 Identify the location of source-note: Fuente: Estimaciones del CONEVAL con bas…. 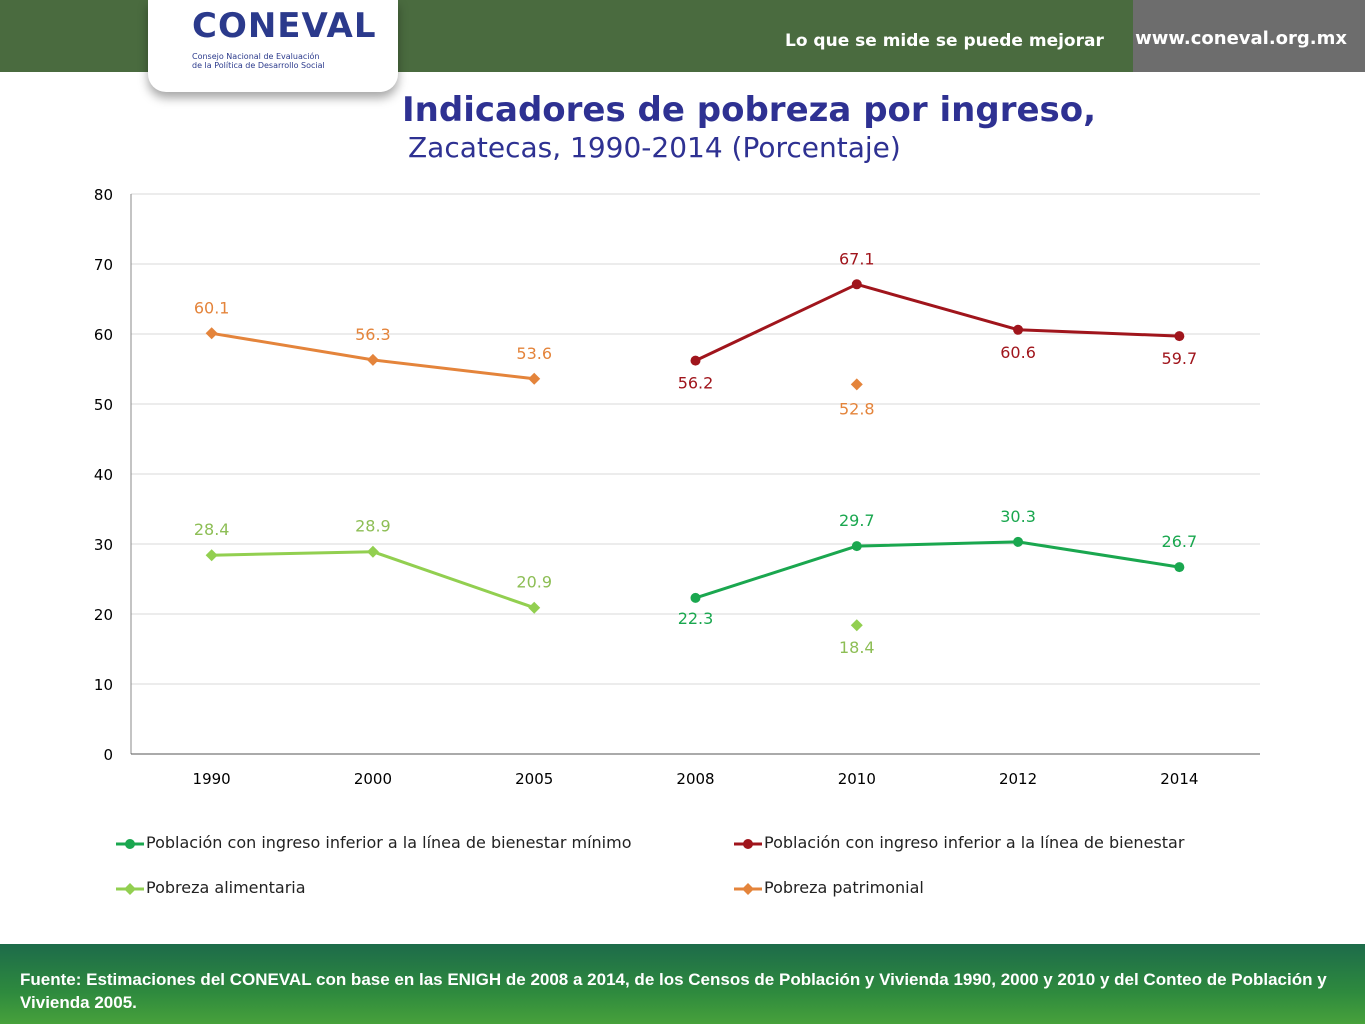
(673, 991).